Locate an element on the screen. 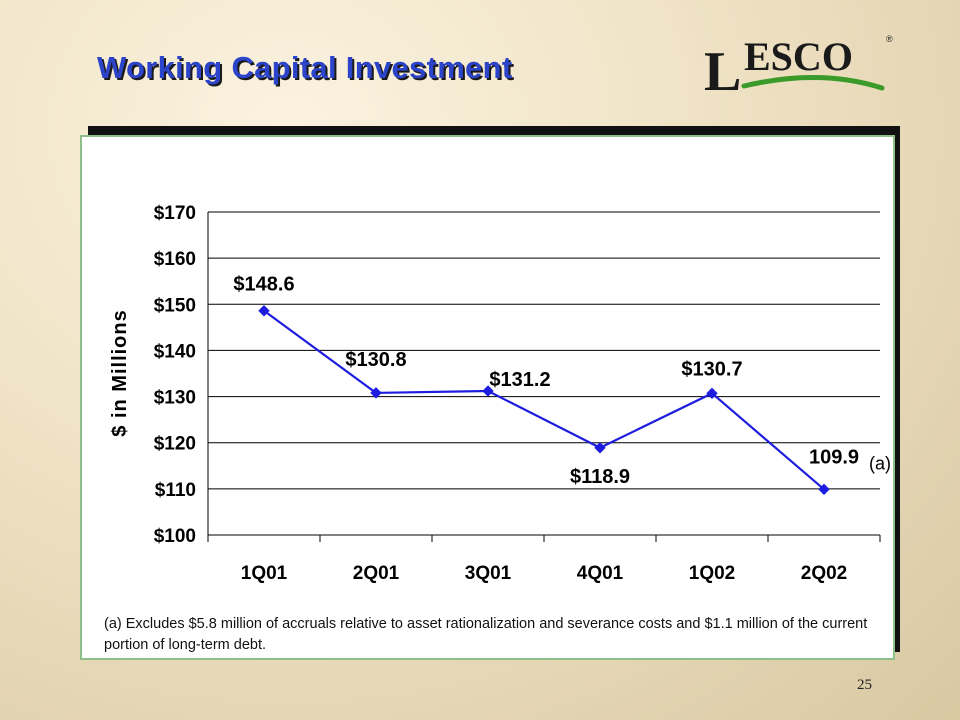 The image size is (960, 720). y-tick-label: $110 is located at coordinates (175, 490).